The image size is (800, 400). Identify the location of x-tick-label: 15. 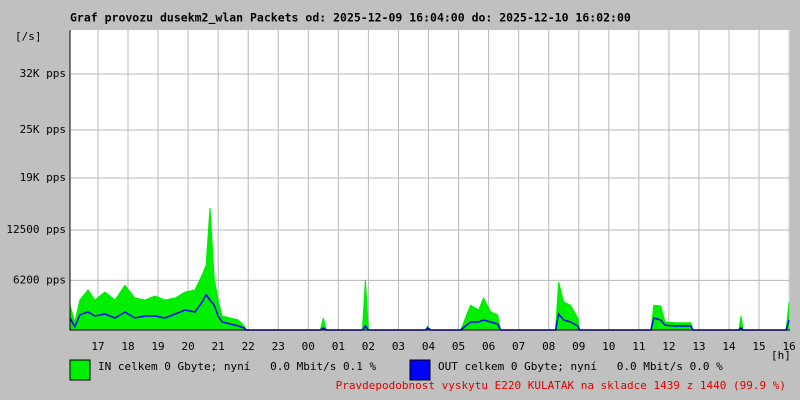
(758, 346).